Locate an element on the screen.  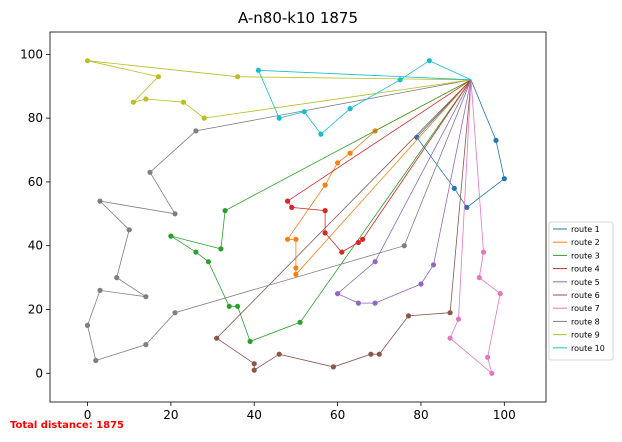
x-tick-label: 60 is located at coordinates (337, 415).